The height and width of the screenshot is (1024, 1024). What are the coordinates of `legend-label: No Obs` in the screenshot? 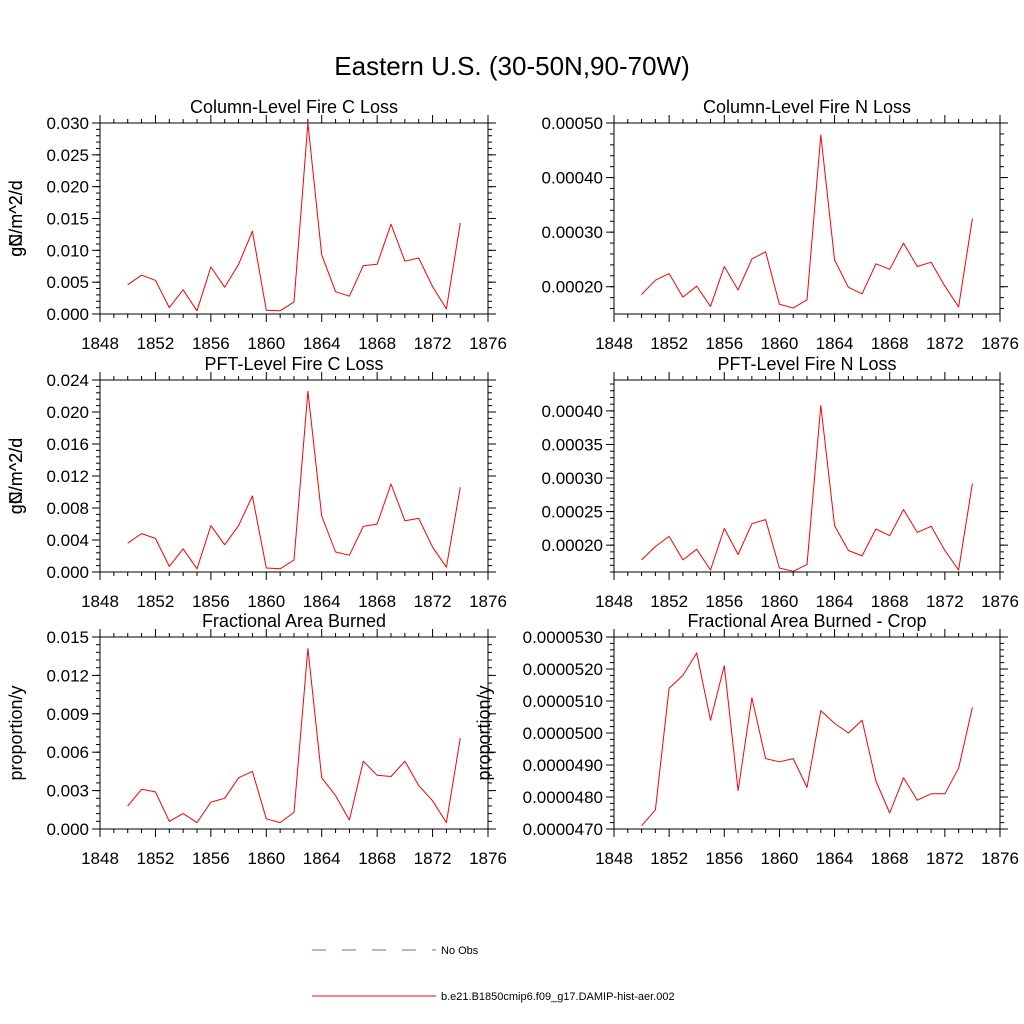 It's located at (460, 951).